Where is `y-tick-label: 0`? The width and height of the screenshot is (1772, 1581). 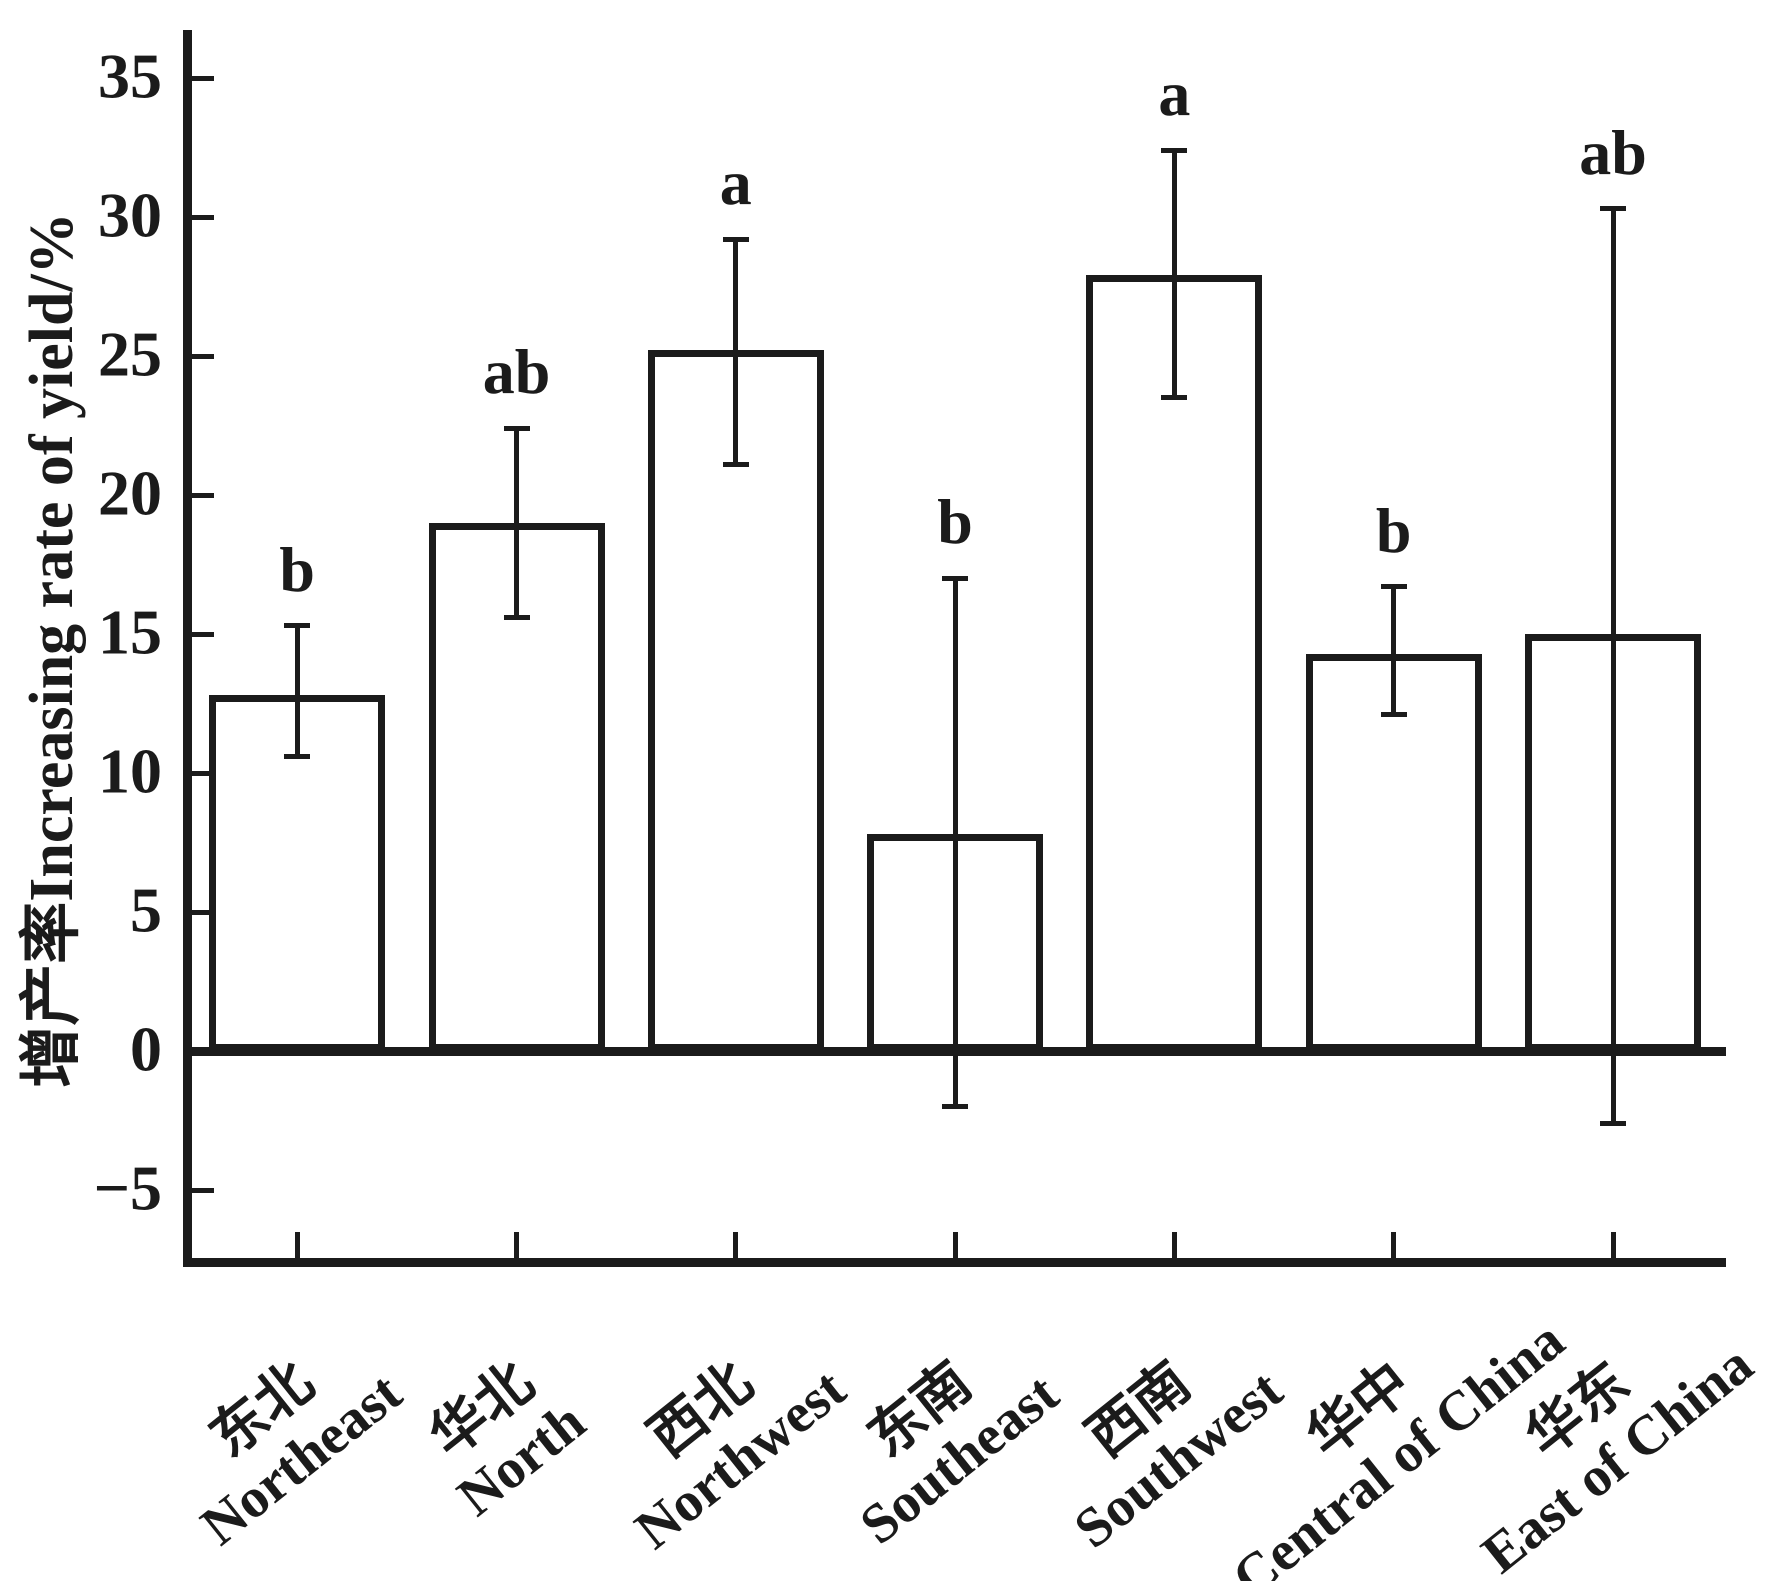 y-tick-label: 0 is located at coordinates (146, 1049).